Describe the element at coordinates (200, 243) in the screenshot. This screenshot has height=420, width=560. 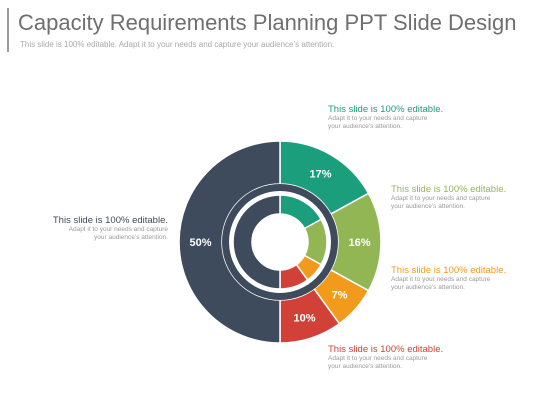
I see `slice-label-4: 50%` at that location.